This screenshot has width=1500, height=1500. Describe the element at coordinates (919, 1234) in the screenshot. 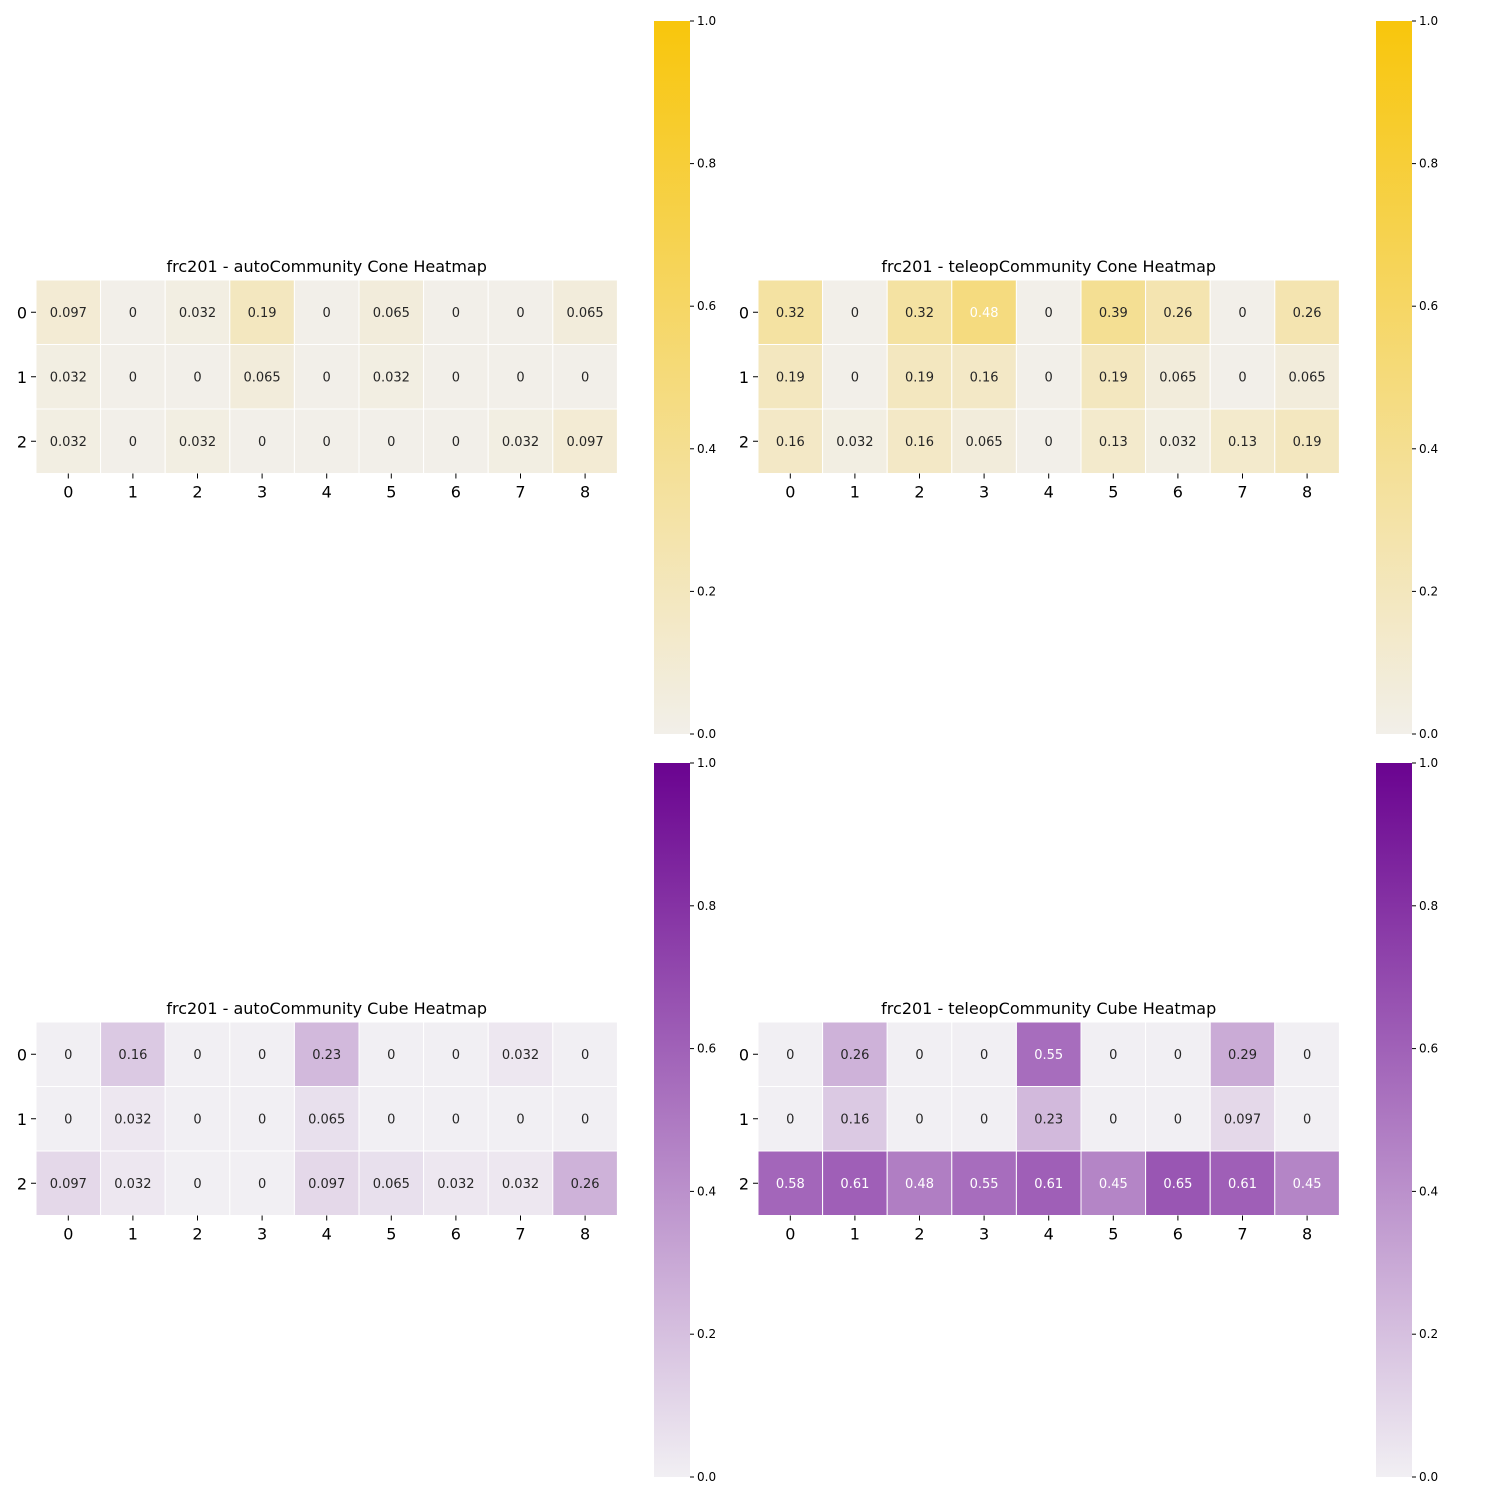

I see `x-tick-label: 2` at that location.